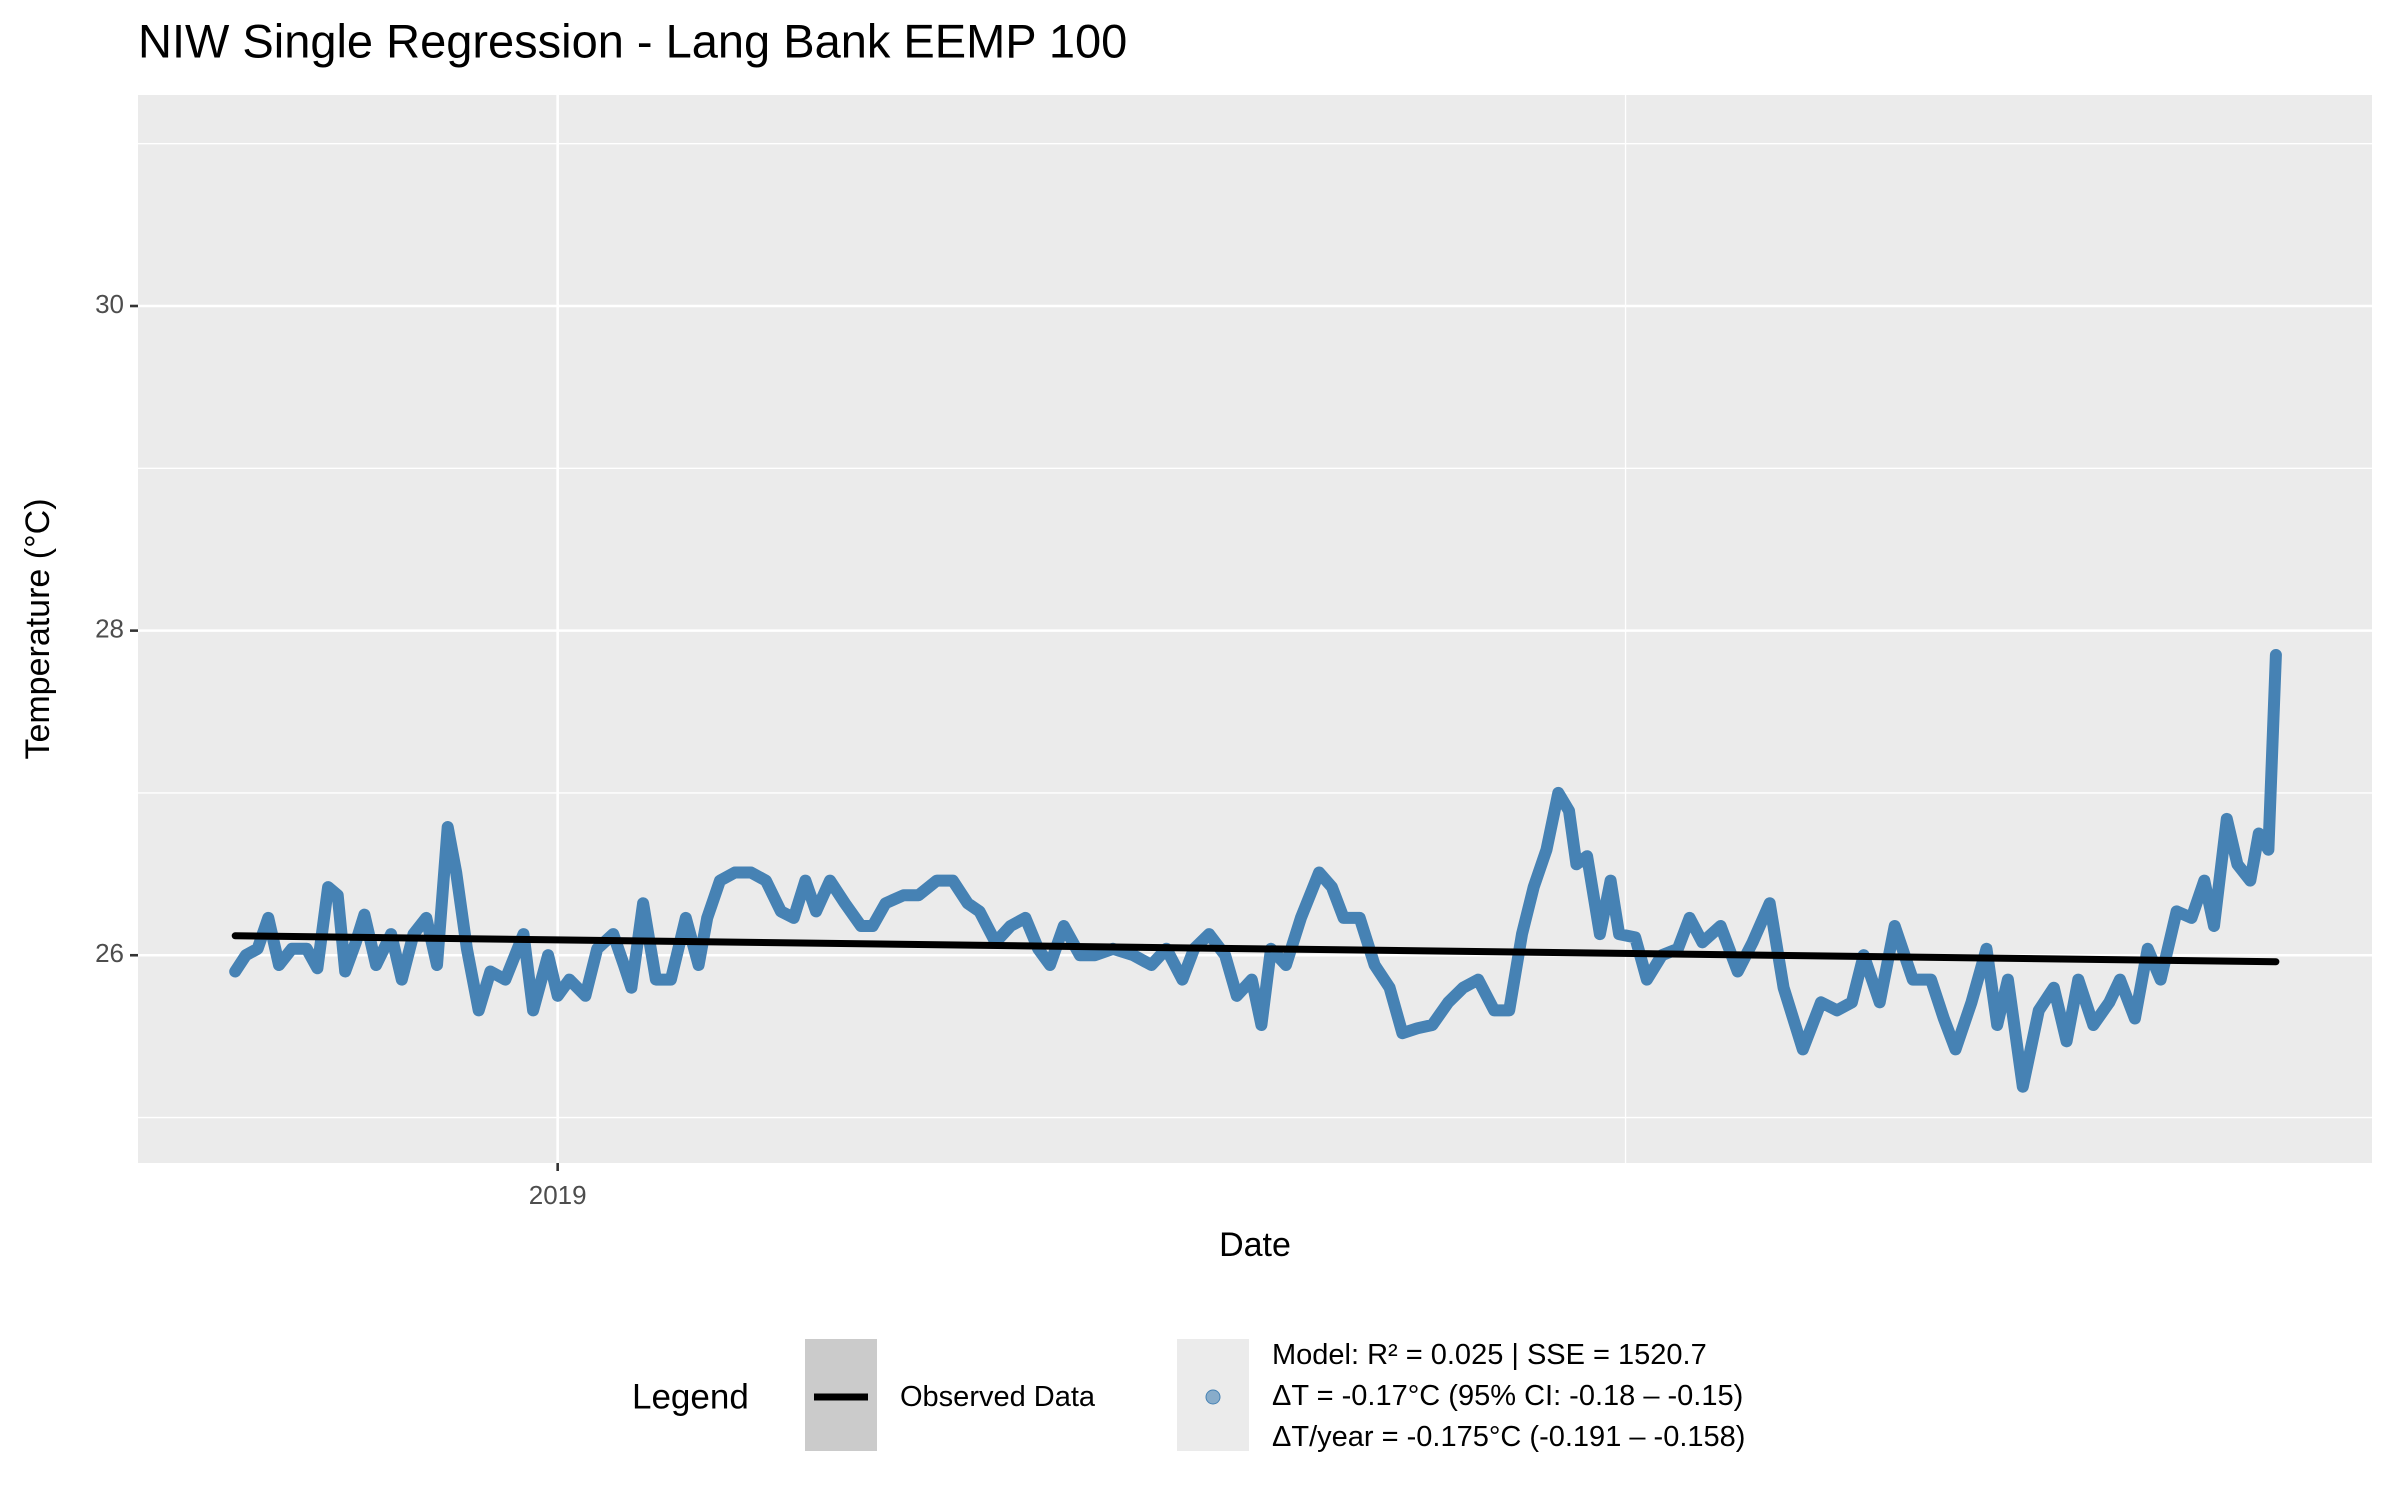 This screenshot has height=1500, width=2400. Describe the element at coordinates (1255, 1245) in the screenshot. I see `x-axis-title: Date` at that location.